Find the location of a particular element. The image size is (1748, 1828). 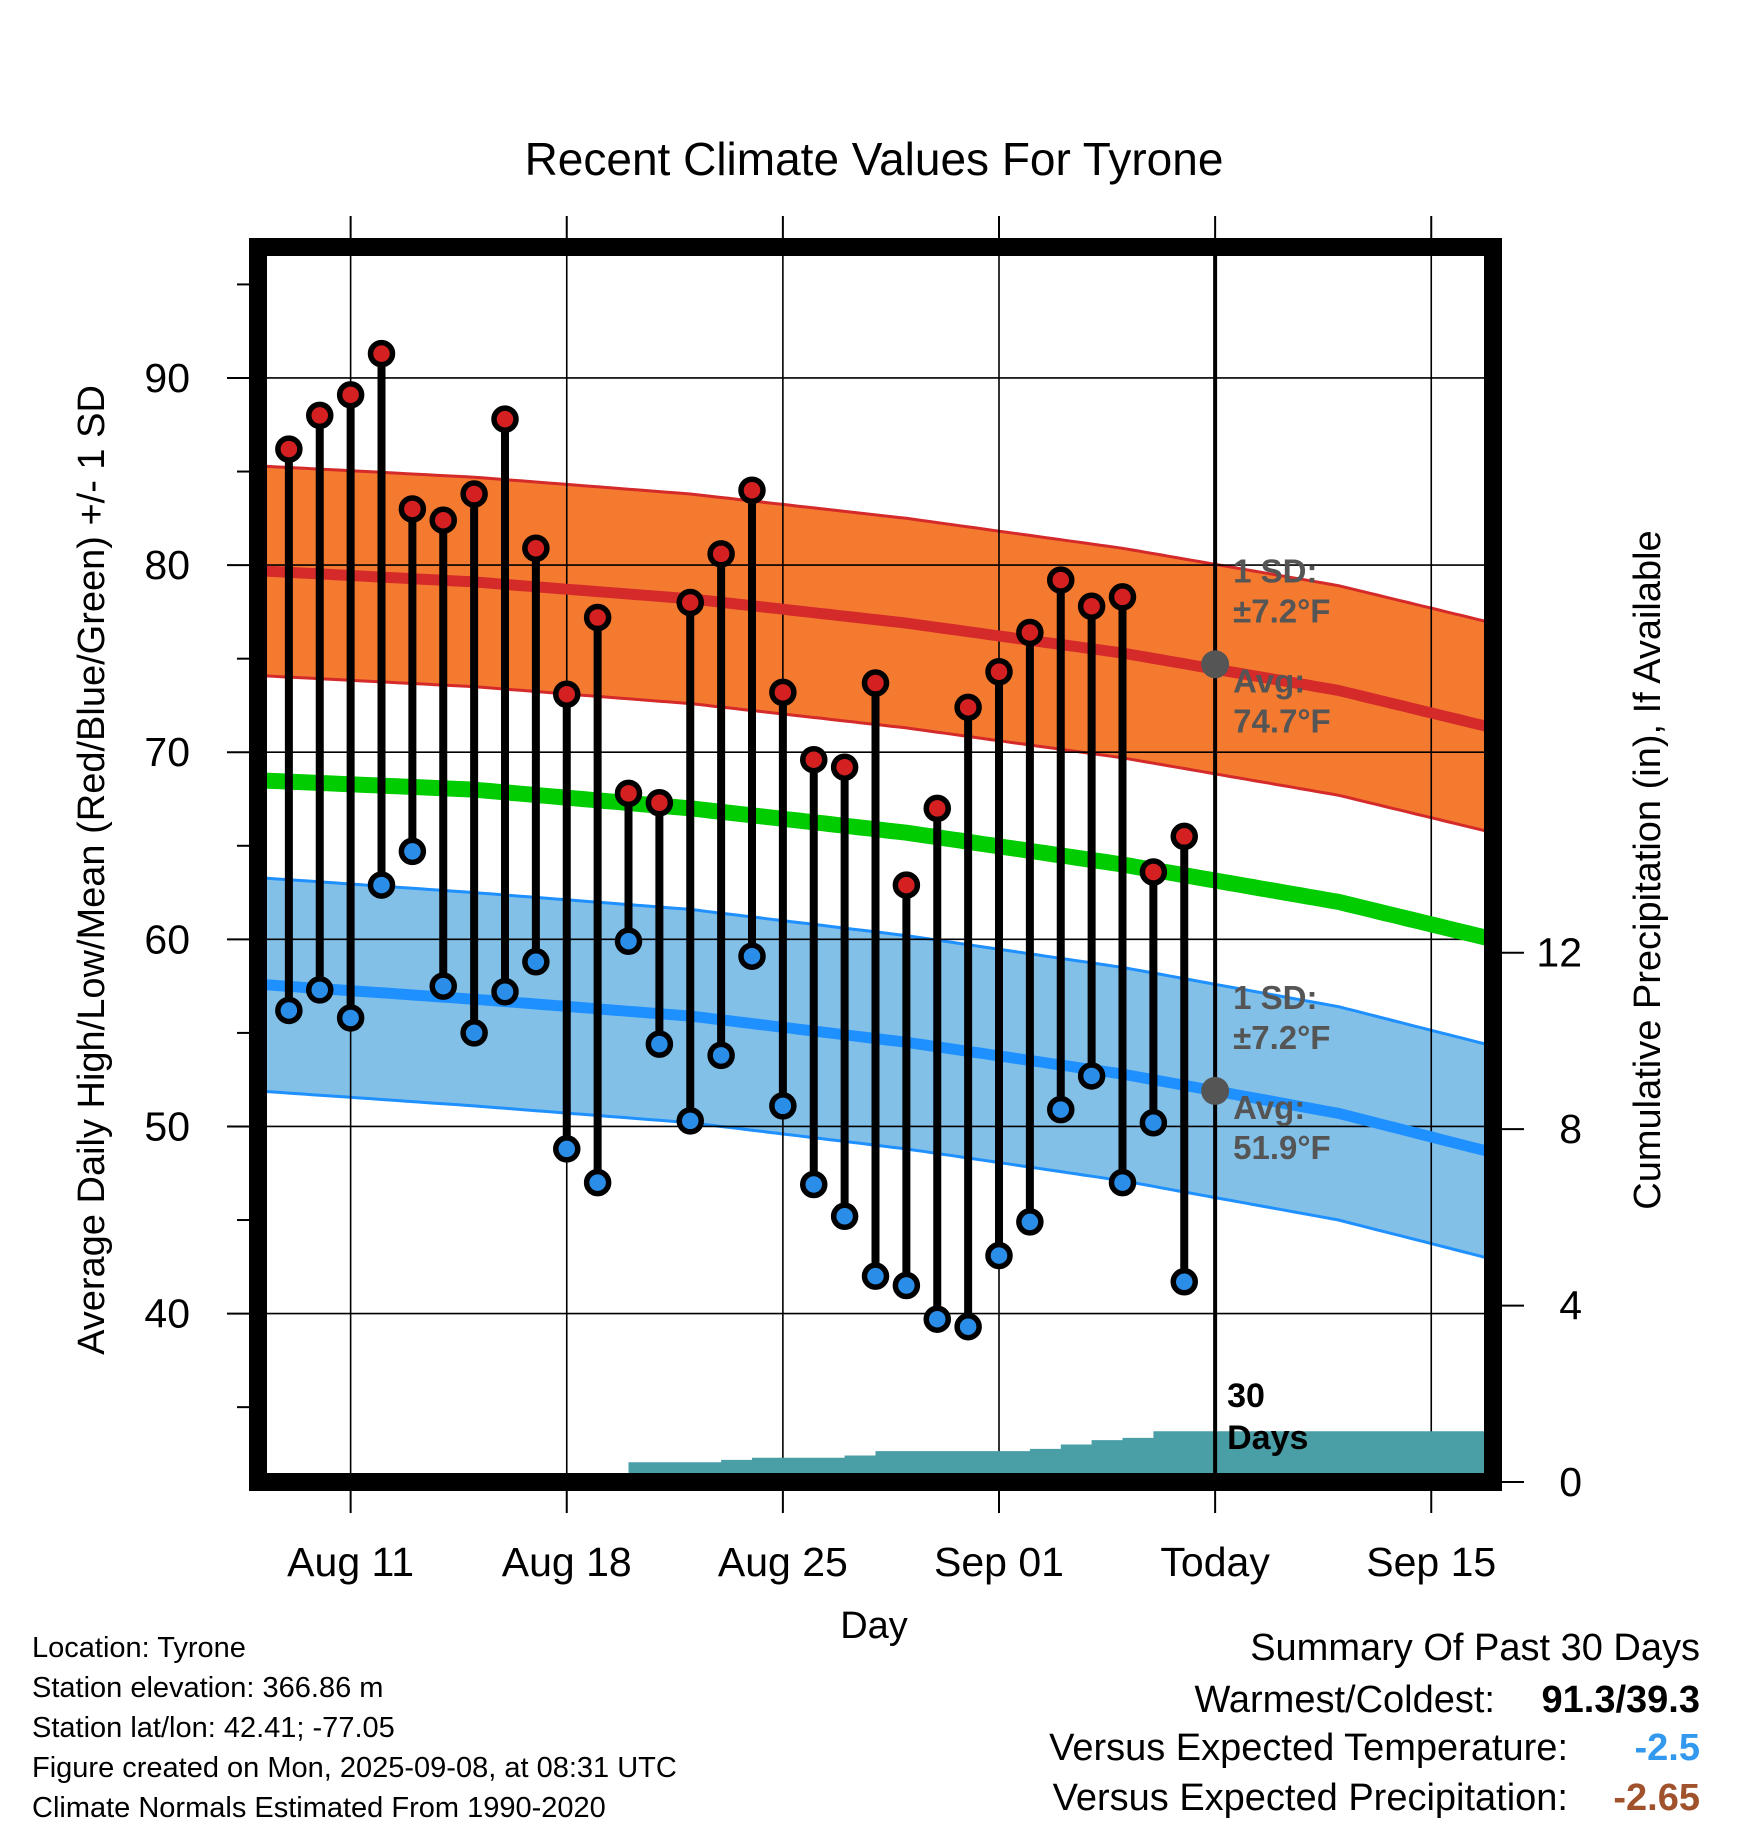

high-avg-marker is located at coordinates (1215, 664).